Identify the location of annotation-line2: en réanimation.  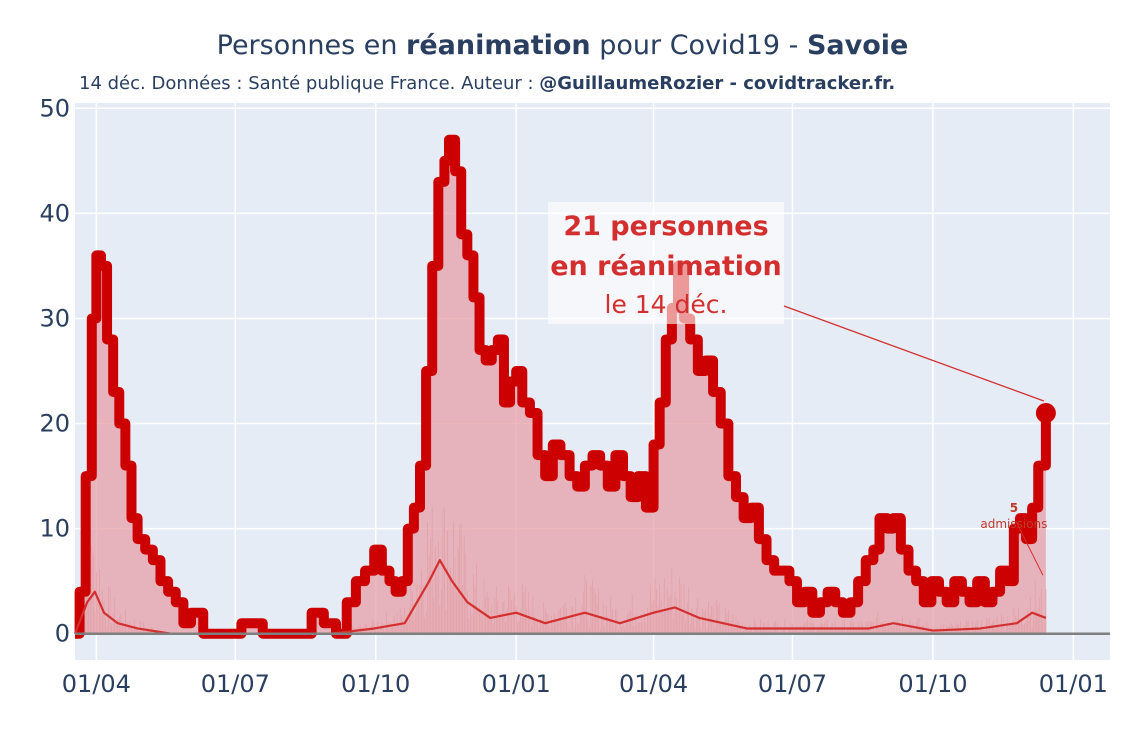
(666, 266).